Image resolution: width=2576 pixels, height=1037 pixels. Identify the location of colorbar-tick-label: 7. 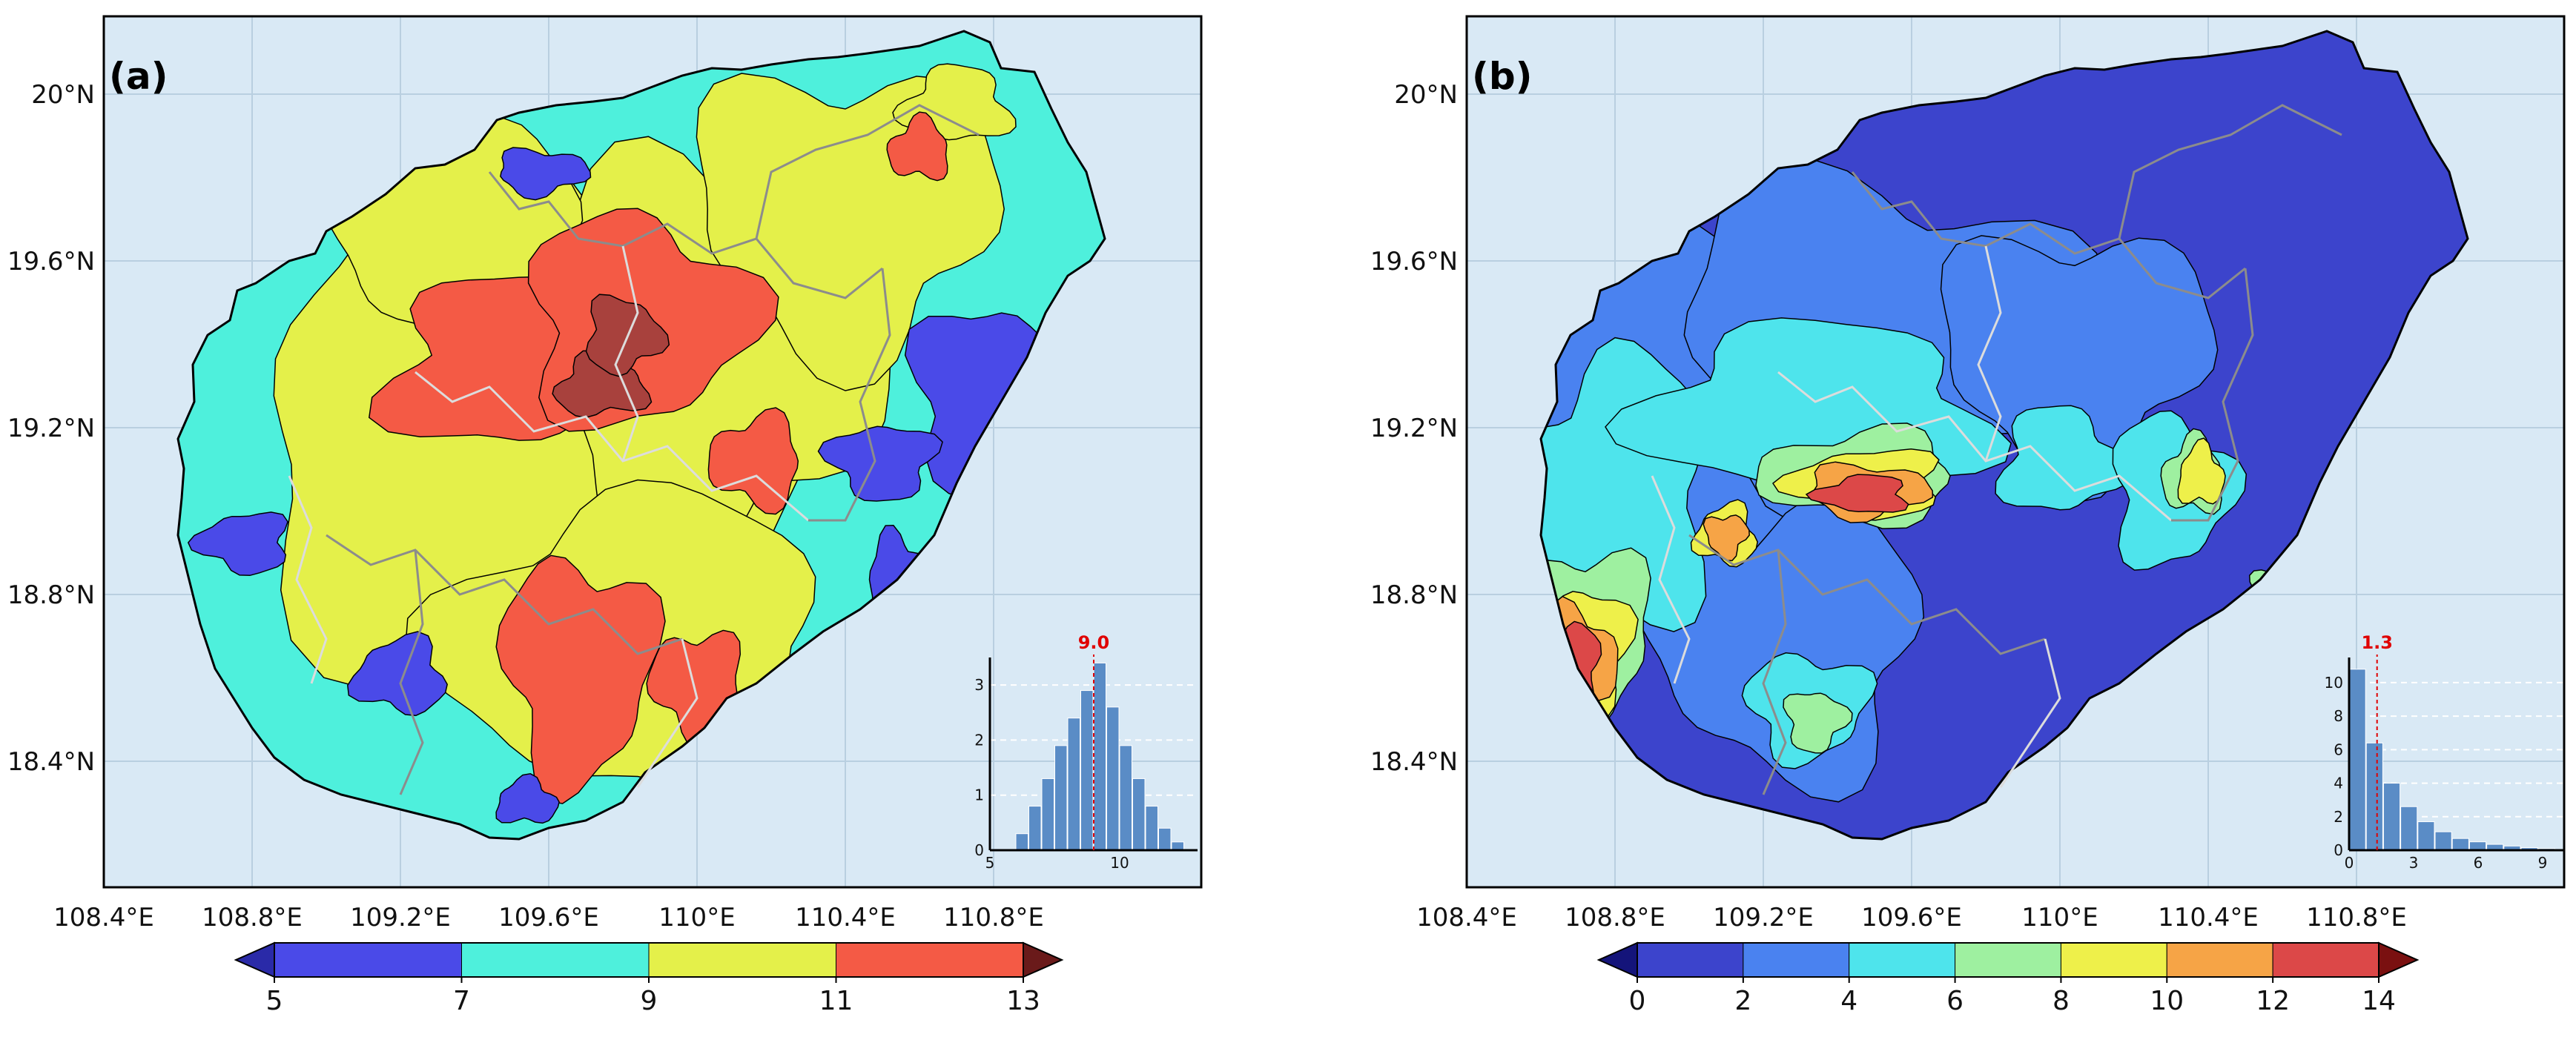
(461, 1001).